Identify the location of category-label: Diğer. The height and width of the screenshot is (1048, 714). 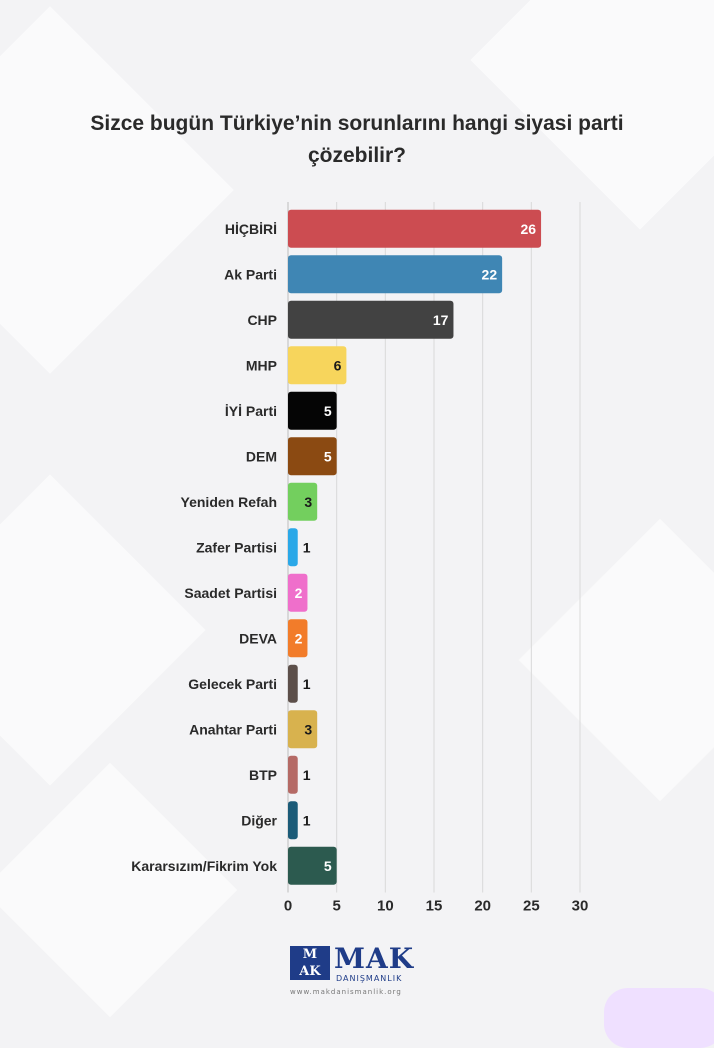
(259, 820).